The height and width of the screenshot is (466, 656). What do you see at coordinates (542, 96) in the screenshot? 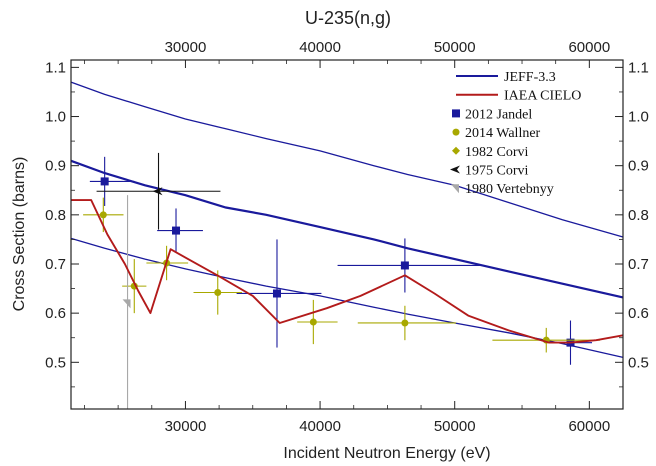
I see `legend-label-iaea-cielo: IAEA CIELO` at bounding box center [542, 96].